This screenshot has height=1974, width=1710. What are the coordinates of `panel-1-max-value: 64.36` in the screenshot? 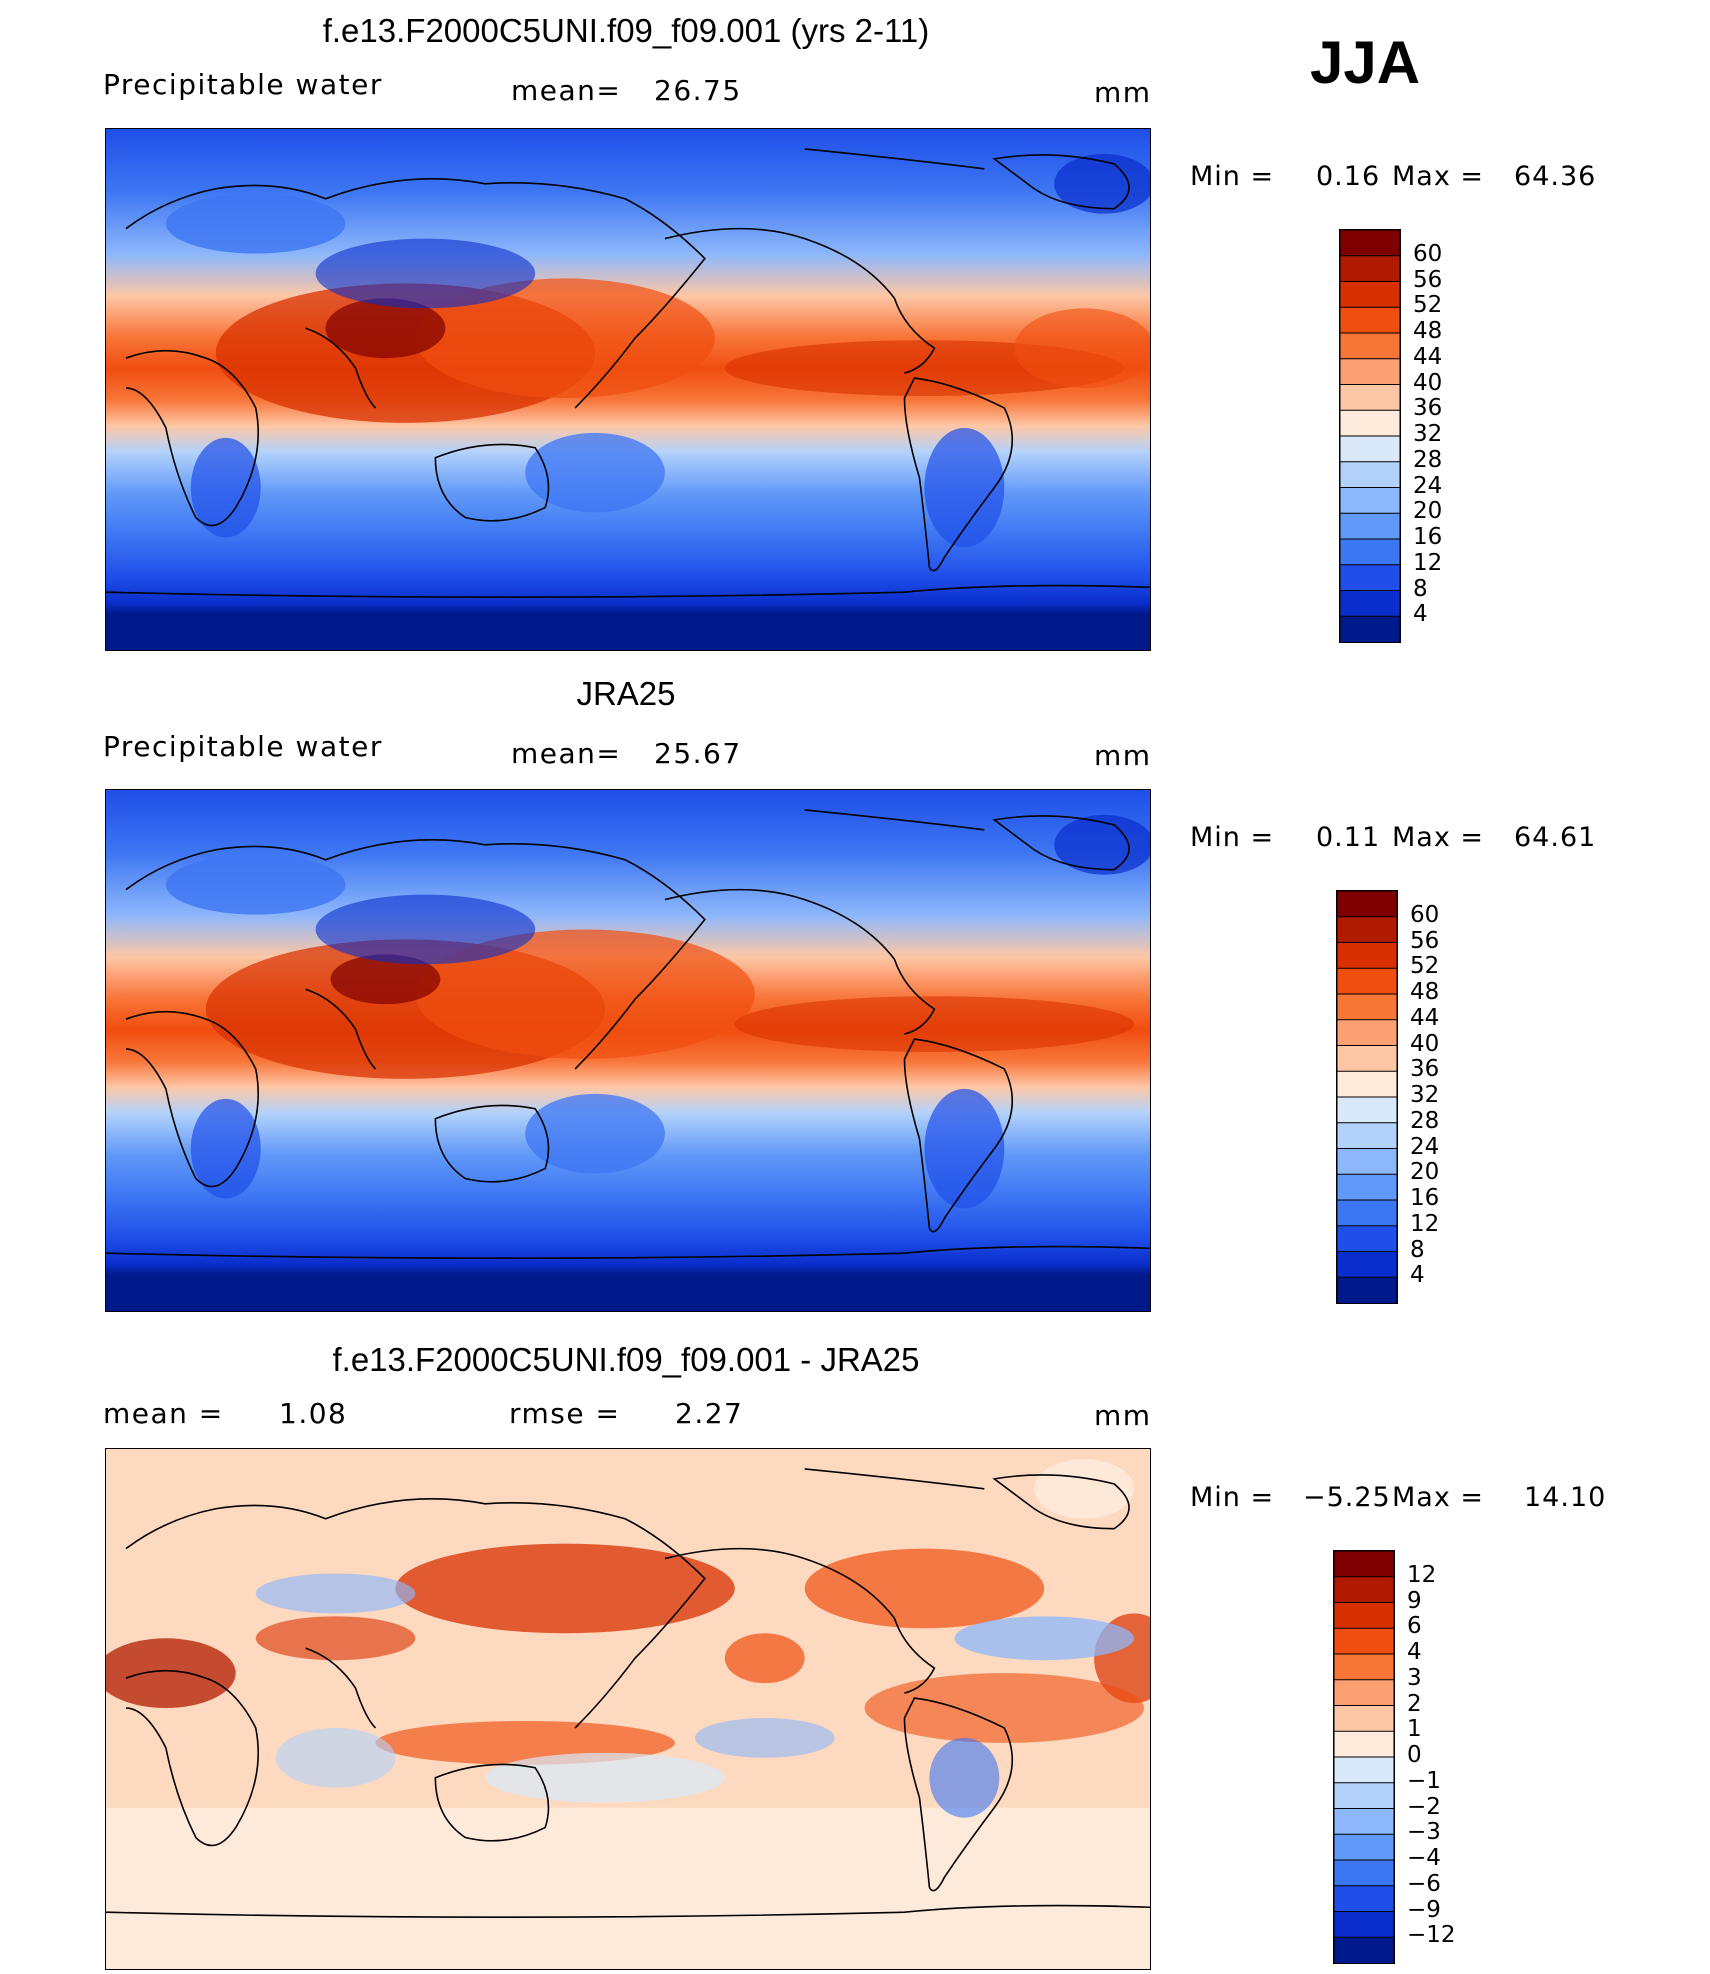 It's located at (1555, 176).